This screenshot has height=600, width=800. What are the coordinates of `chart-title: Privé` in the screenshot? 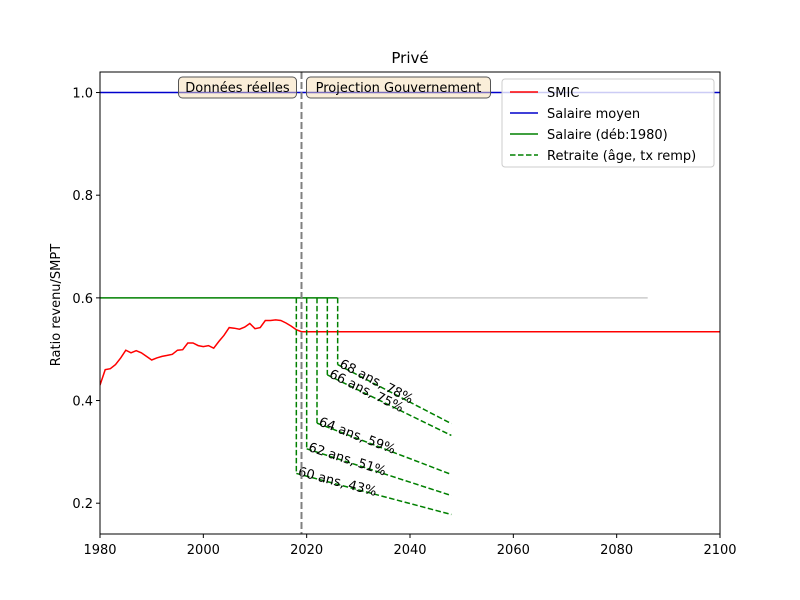 It's located at (409, 58).